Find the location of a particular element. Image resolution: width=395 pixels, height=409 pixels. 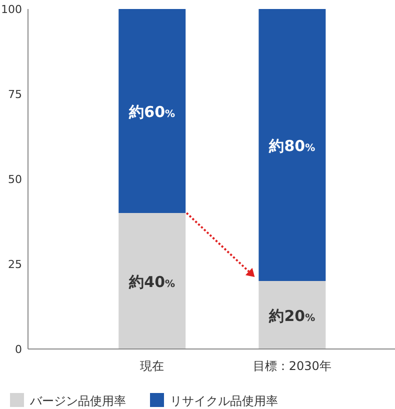

data-label: 約60% is located at coordinates (152, 112).